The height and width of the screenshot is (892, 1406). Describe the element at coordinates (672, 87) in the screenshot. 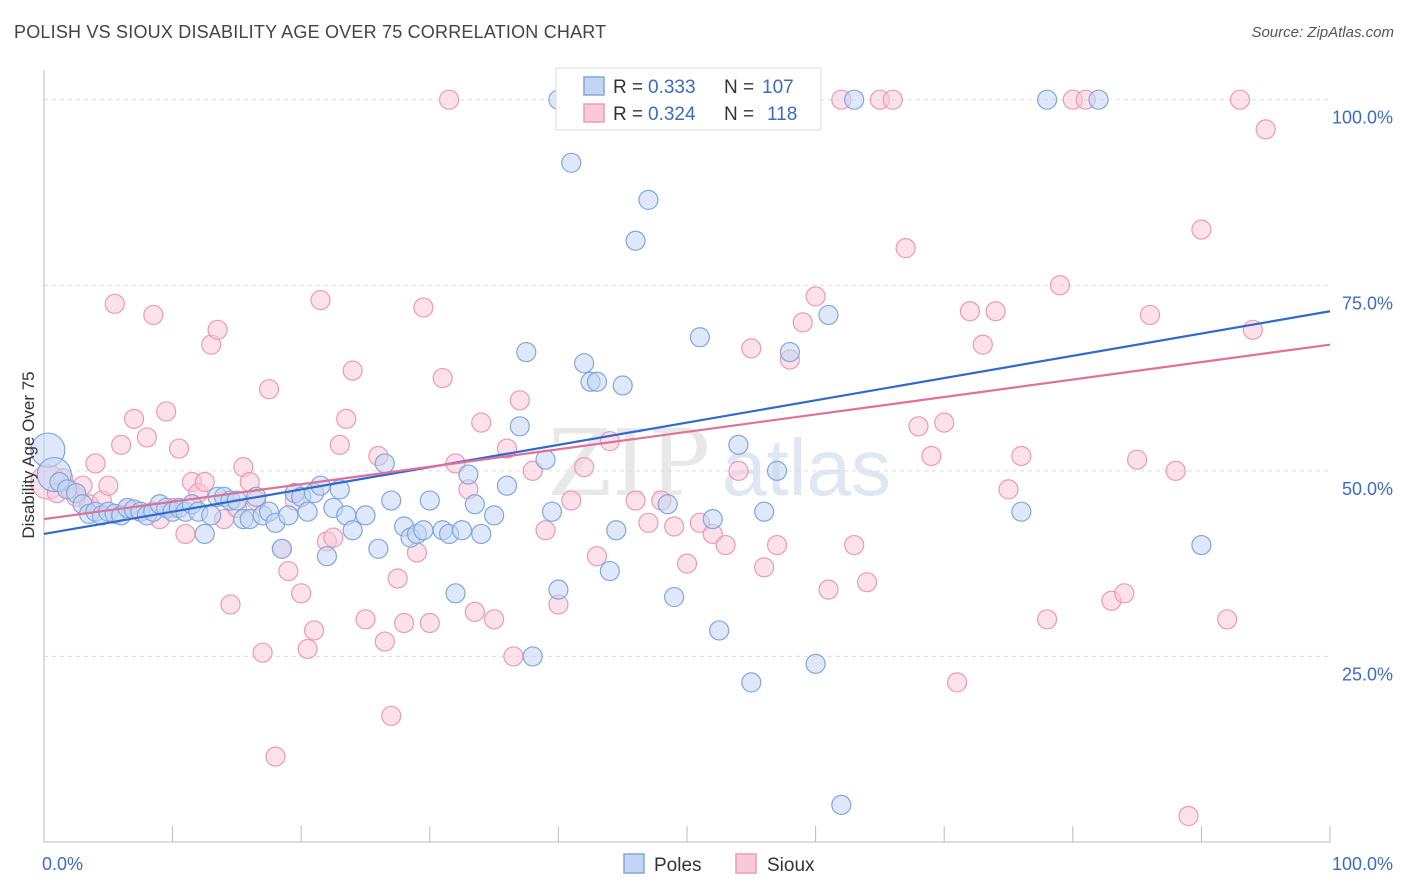

I see `legend-r-poles: 0.333` at that location.